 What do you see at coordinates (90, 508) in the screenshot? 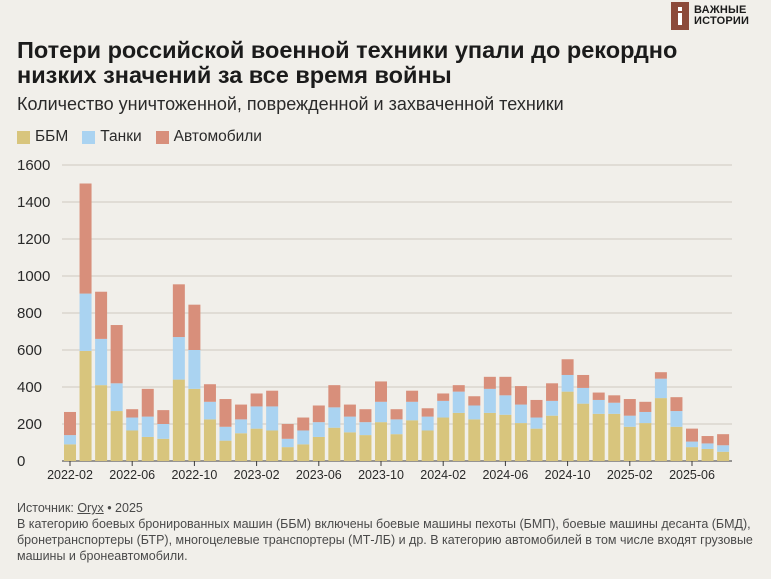
I see `source-link: Oryx` at bounding box center [90, 508].